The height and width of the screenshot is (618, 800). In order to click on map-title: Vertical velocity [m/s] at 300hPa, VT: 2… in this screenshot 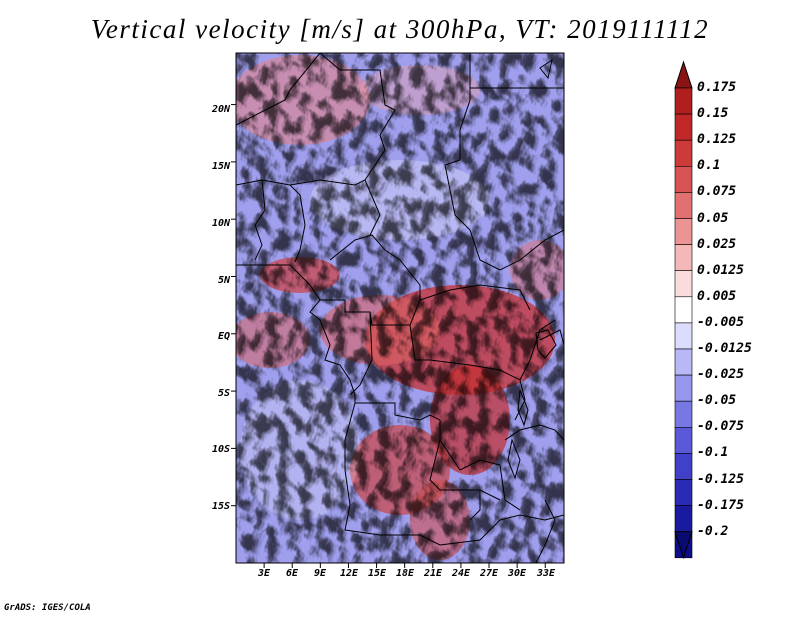, I will do `click(400, 29)`.